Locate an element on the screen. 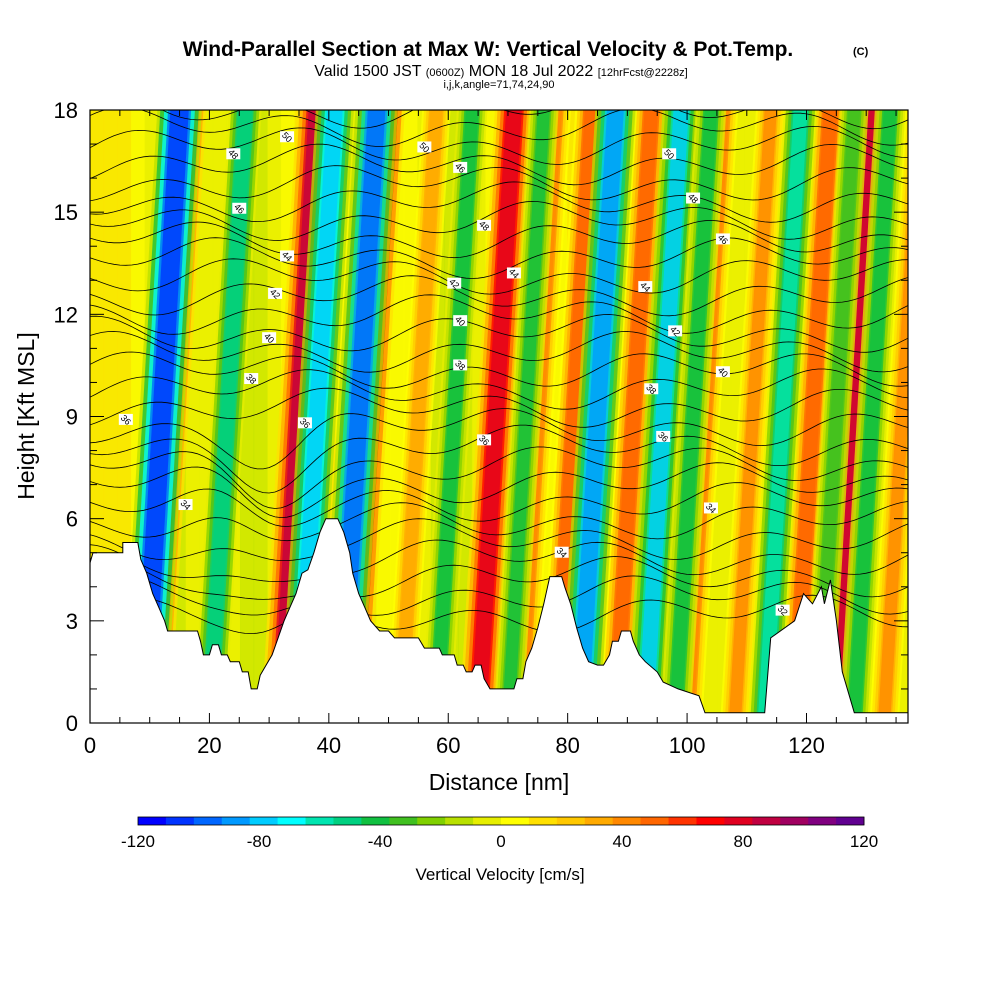  contour-label: 36 is located at coordinates (663, 437).